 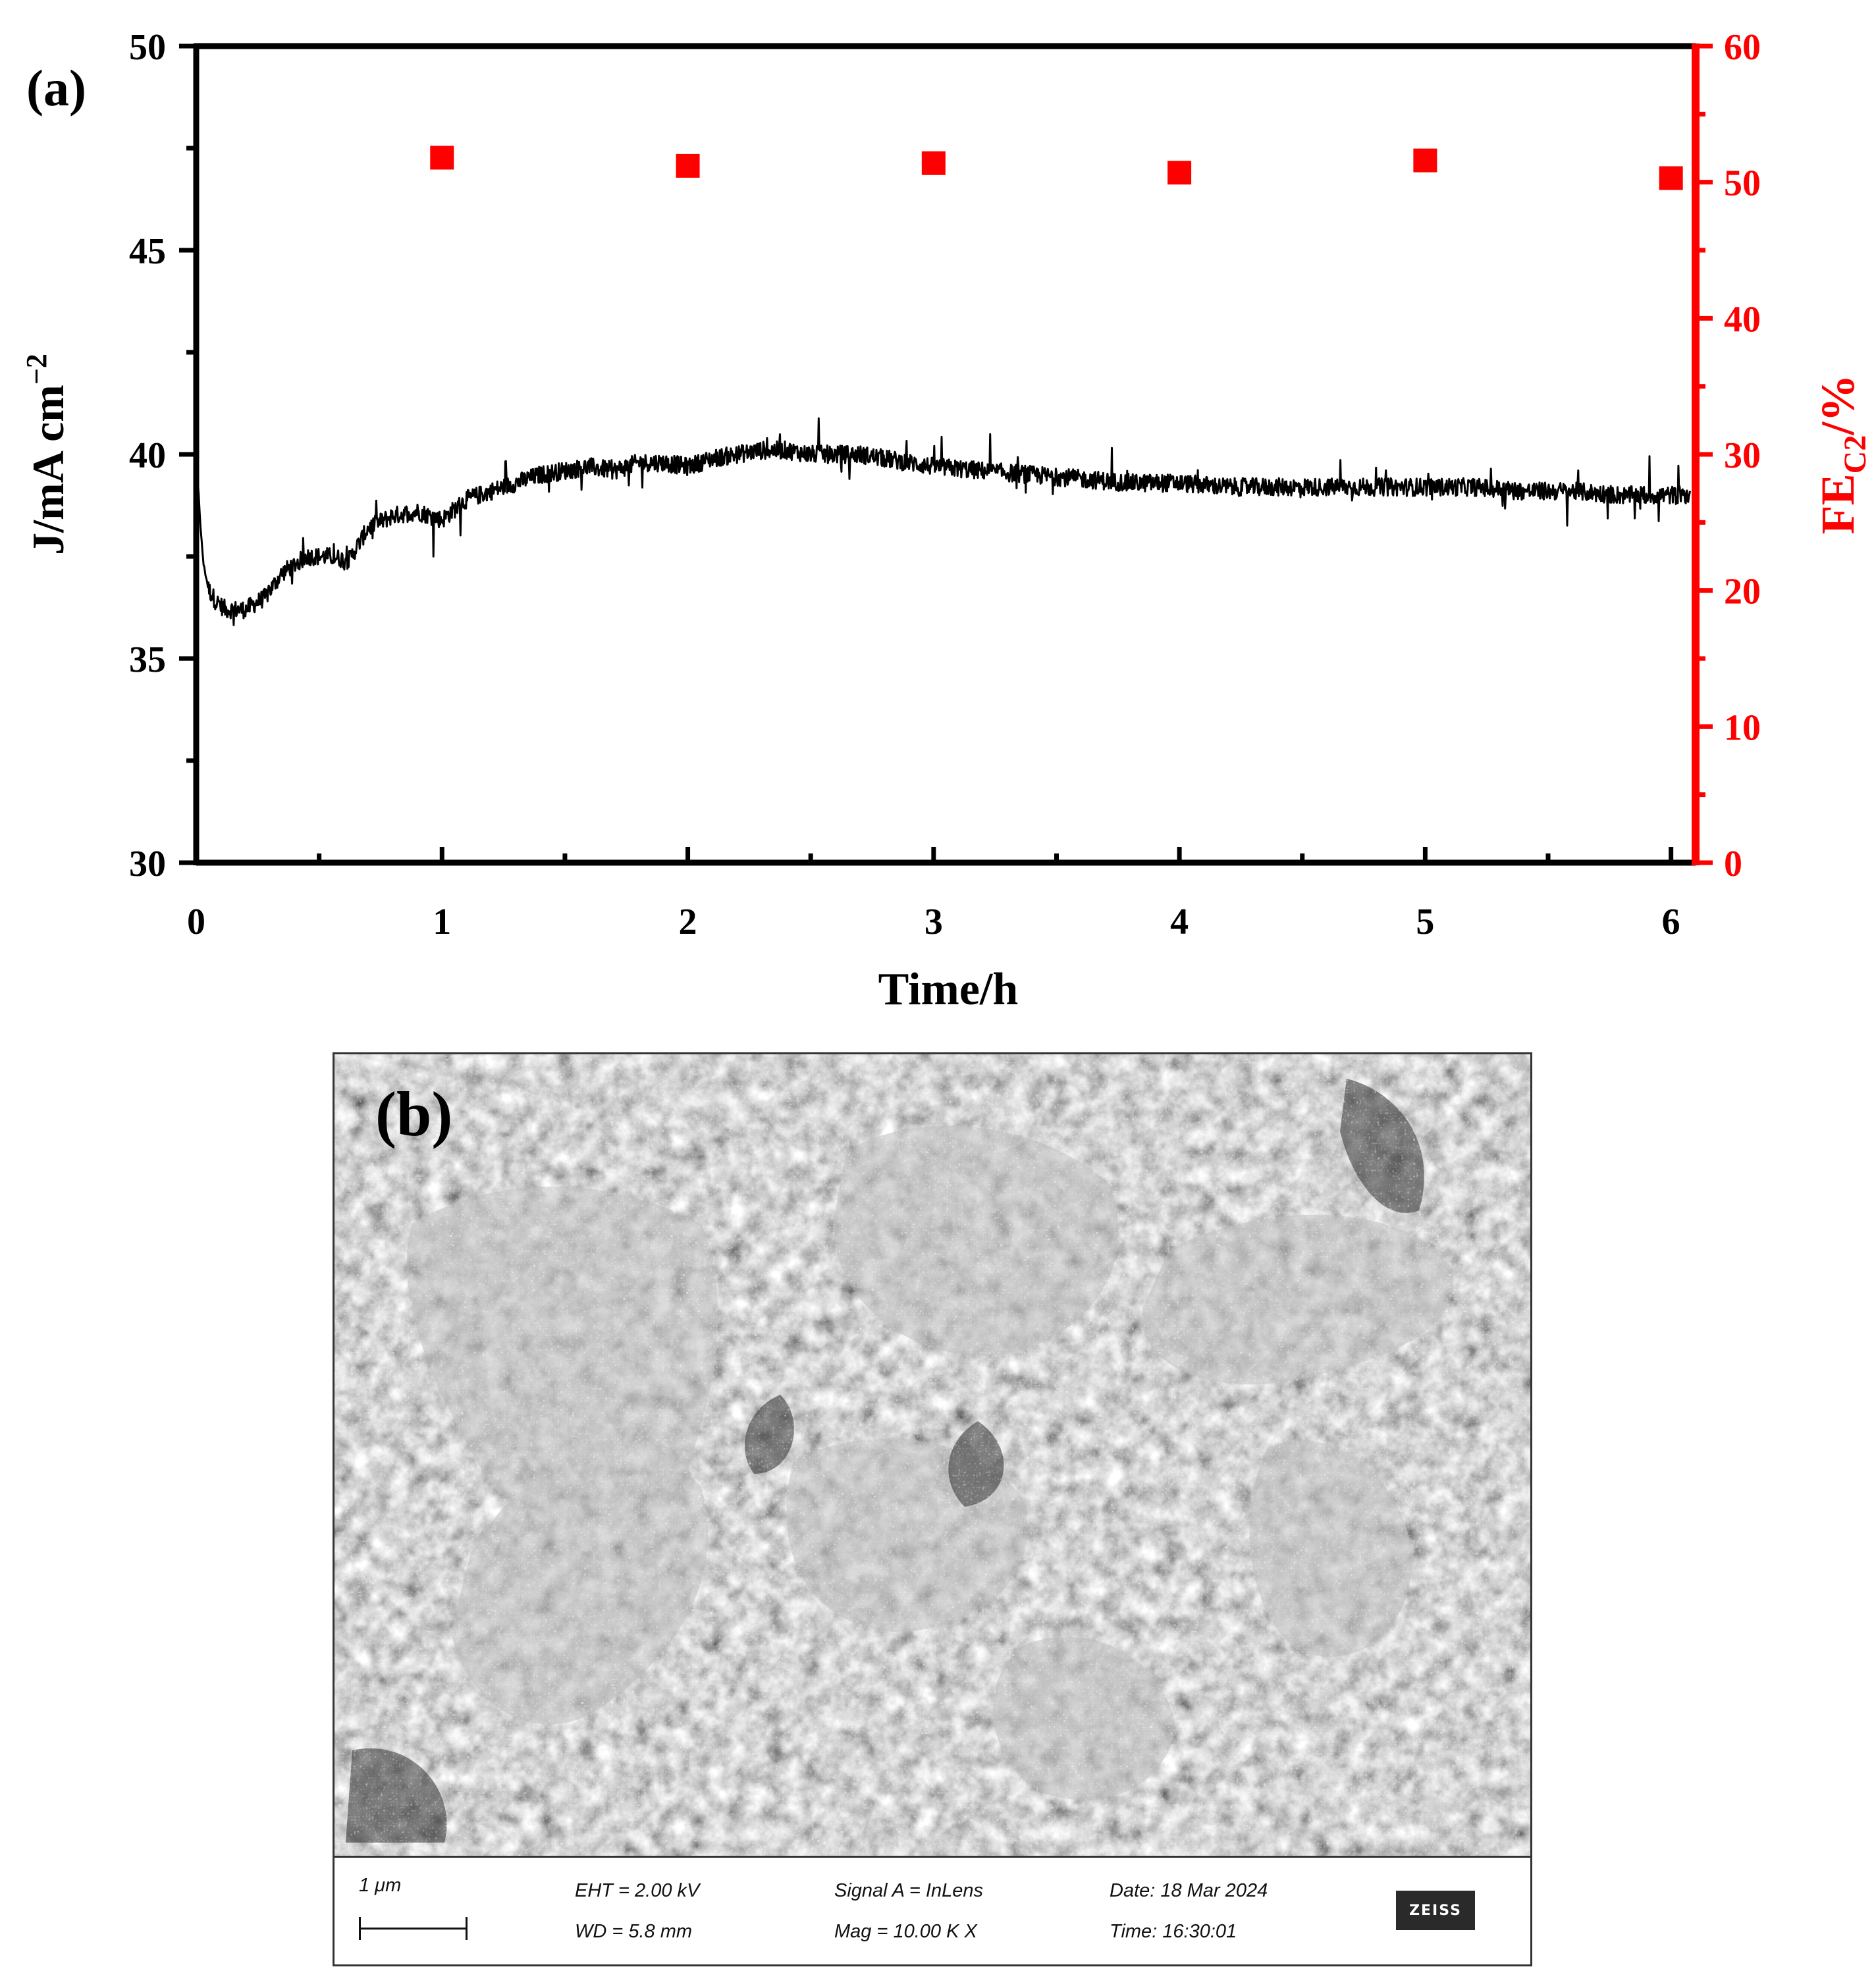 I want to click on scale-bar, so click(x=414, y=1929).